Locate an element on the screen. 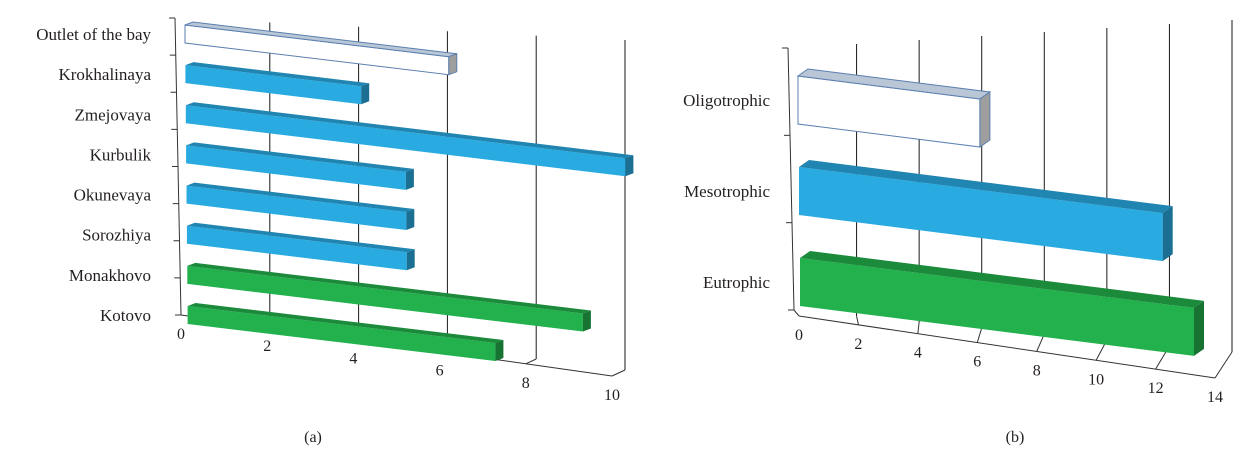 This screenshot has height=454, width=1254. category-label: Kurbulik is located at coordinates (121, 154).